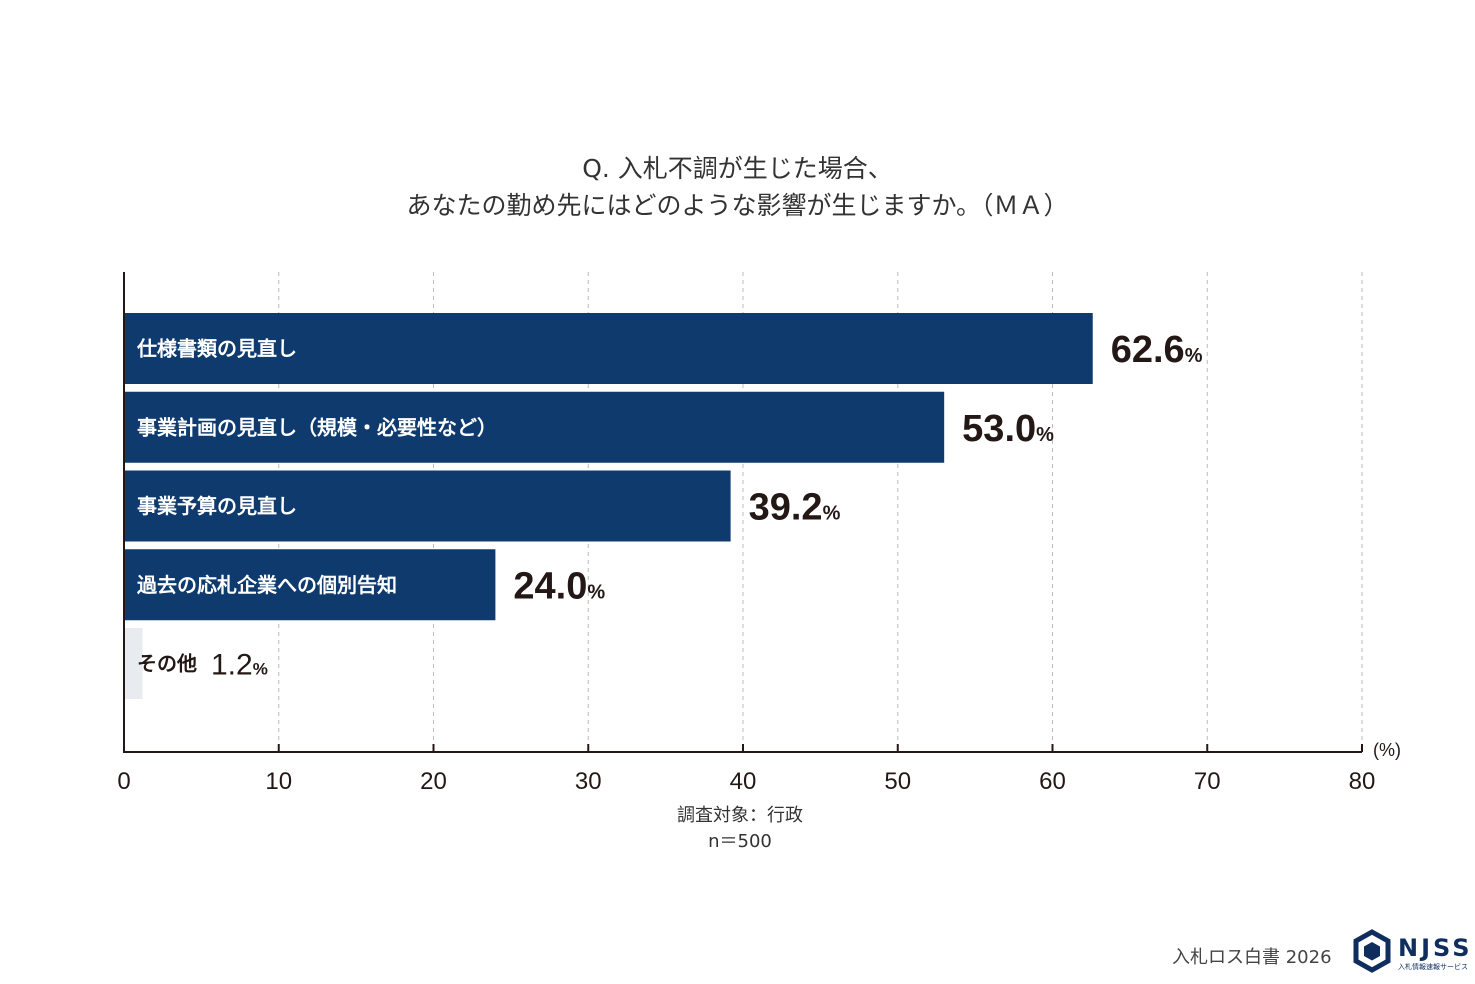 This screenshot has height=984, width=1475. I want to click on njss-logo: NJSS 入札情報速報サービス, so click(1411, 952).